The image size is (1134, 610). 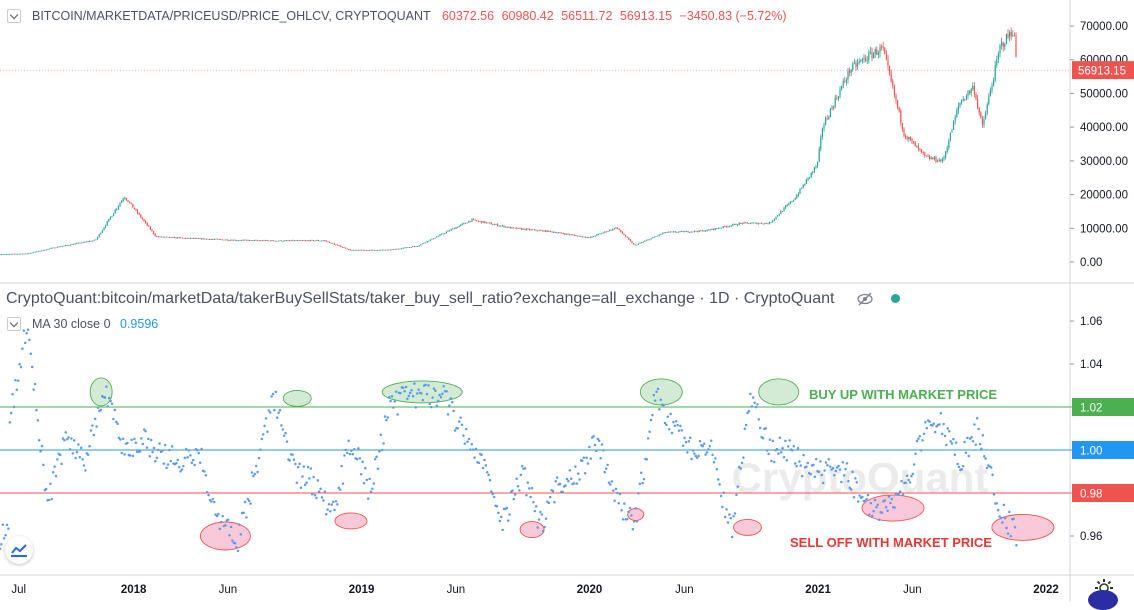 What do you see at coordinates (351, 521) in the screenshot?
I see `sell-ellipse` at bounding box center [351, 521].